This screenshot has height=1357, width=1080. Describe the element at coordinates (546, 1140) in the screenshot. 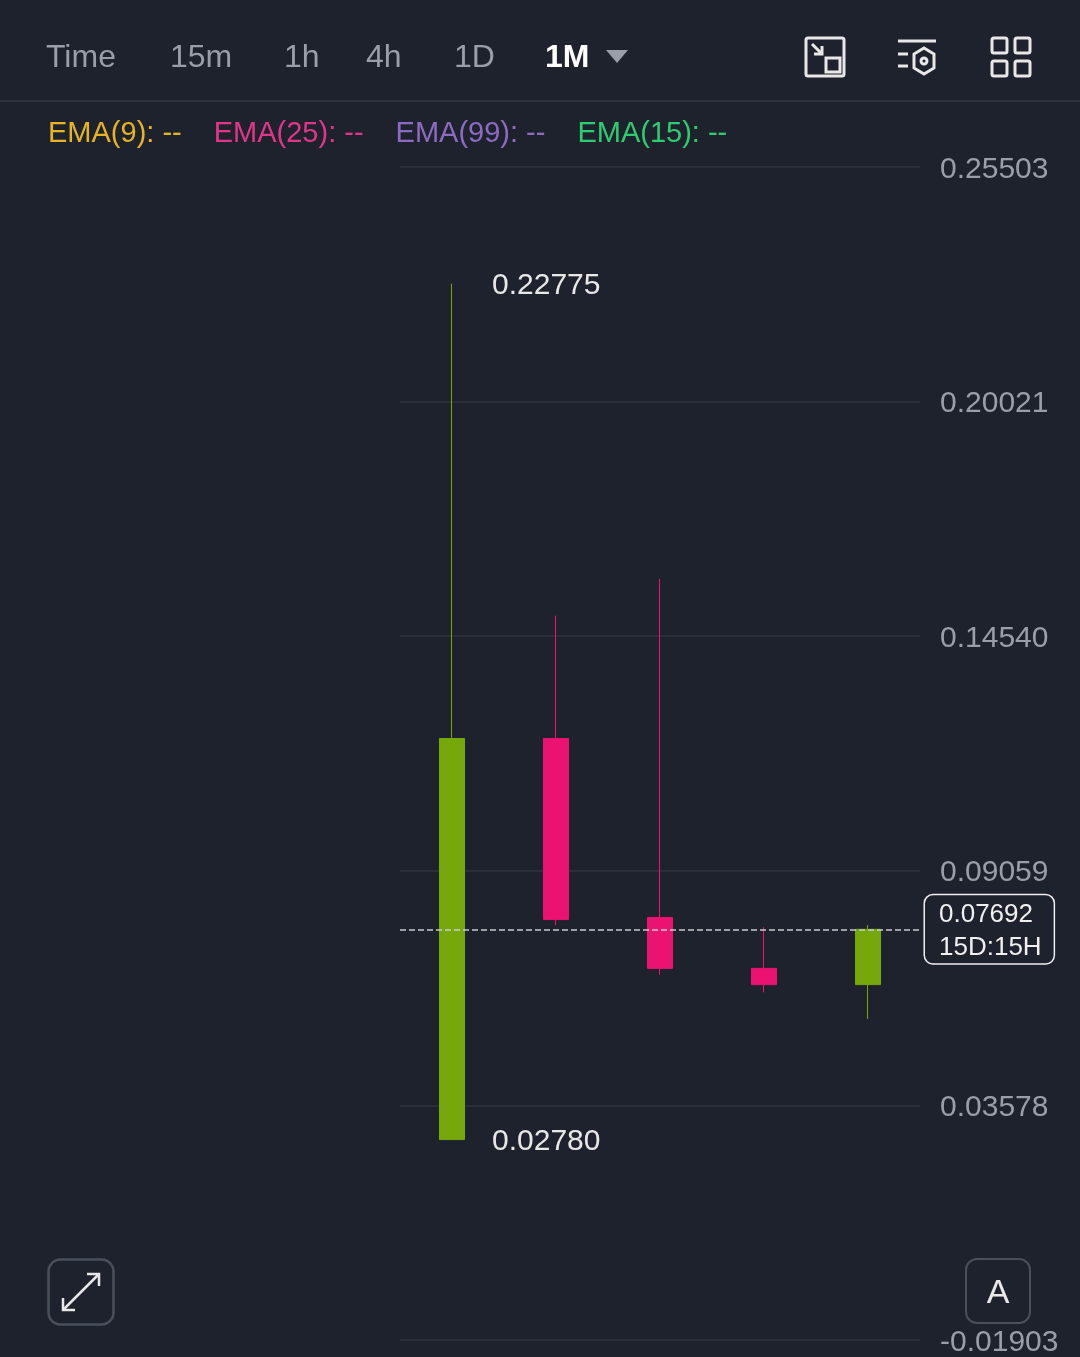

I see `annotation: 0.02780` at that location.